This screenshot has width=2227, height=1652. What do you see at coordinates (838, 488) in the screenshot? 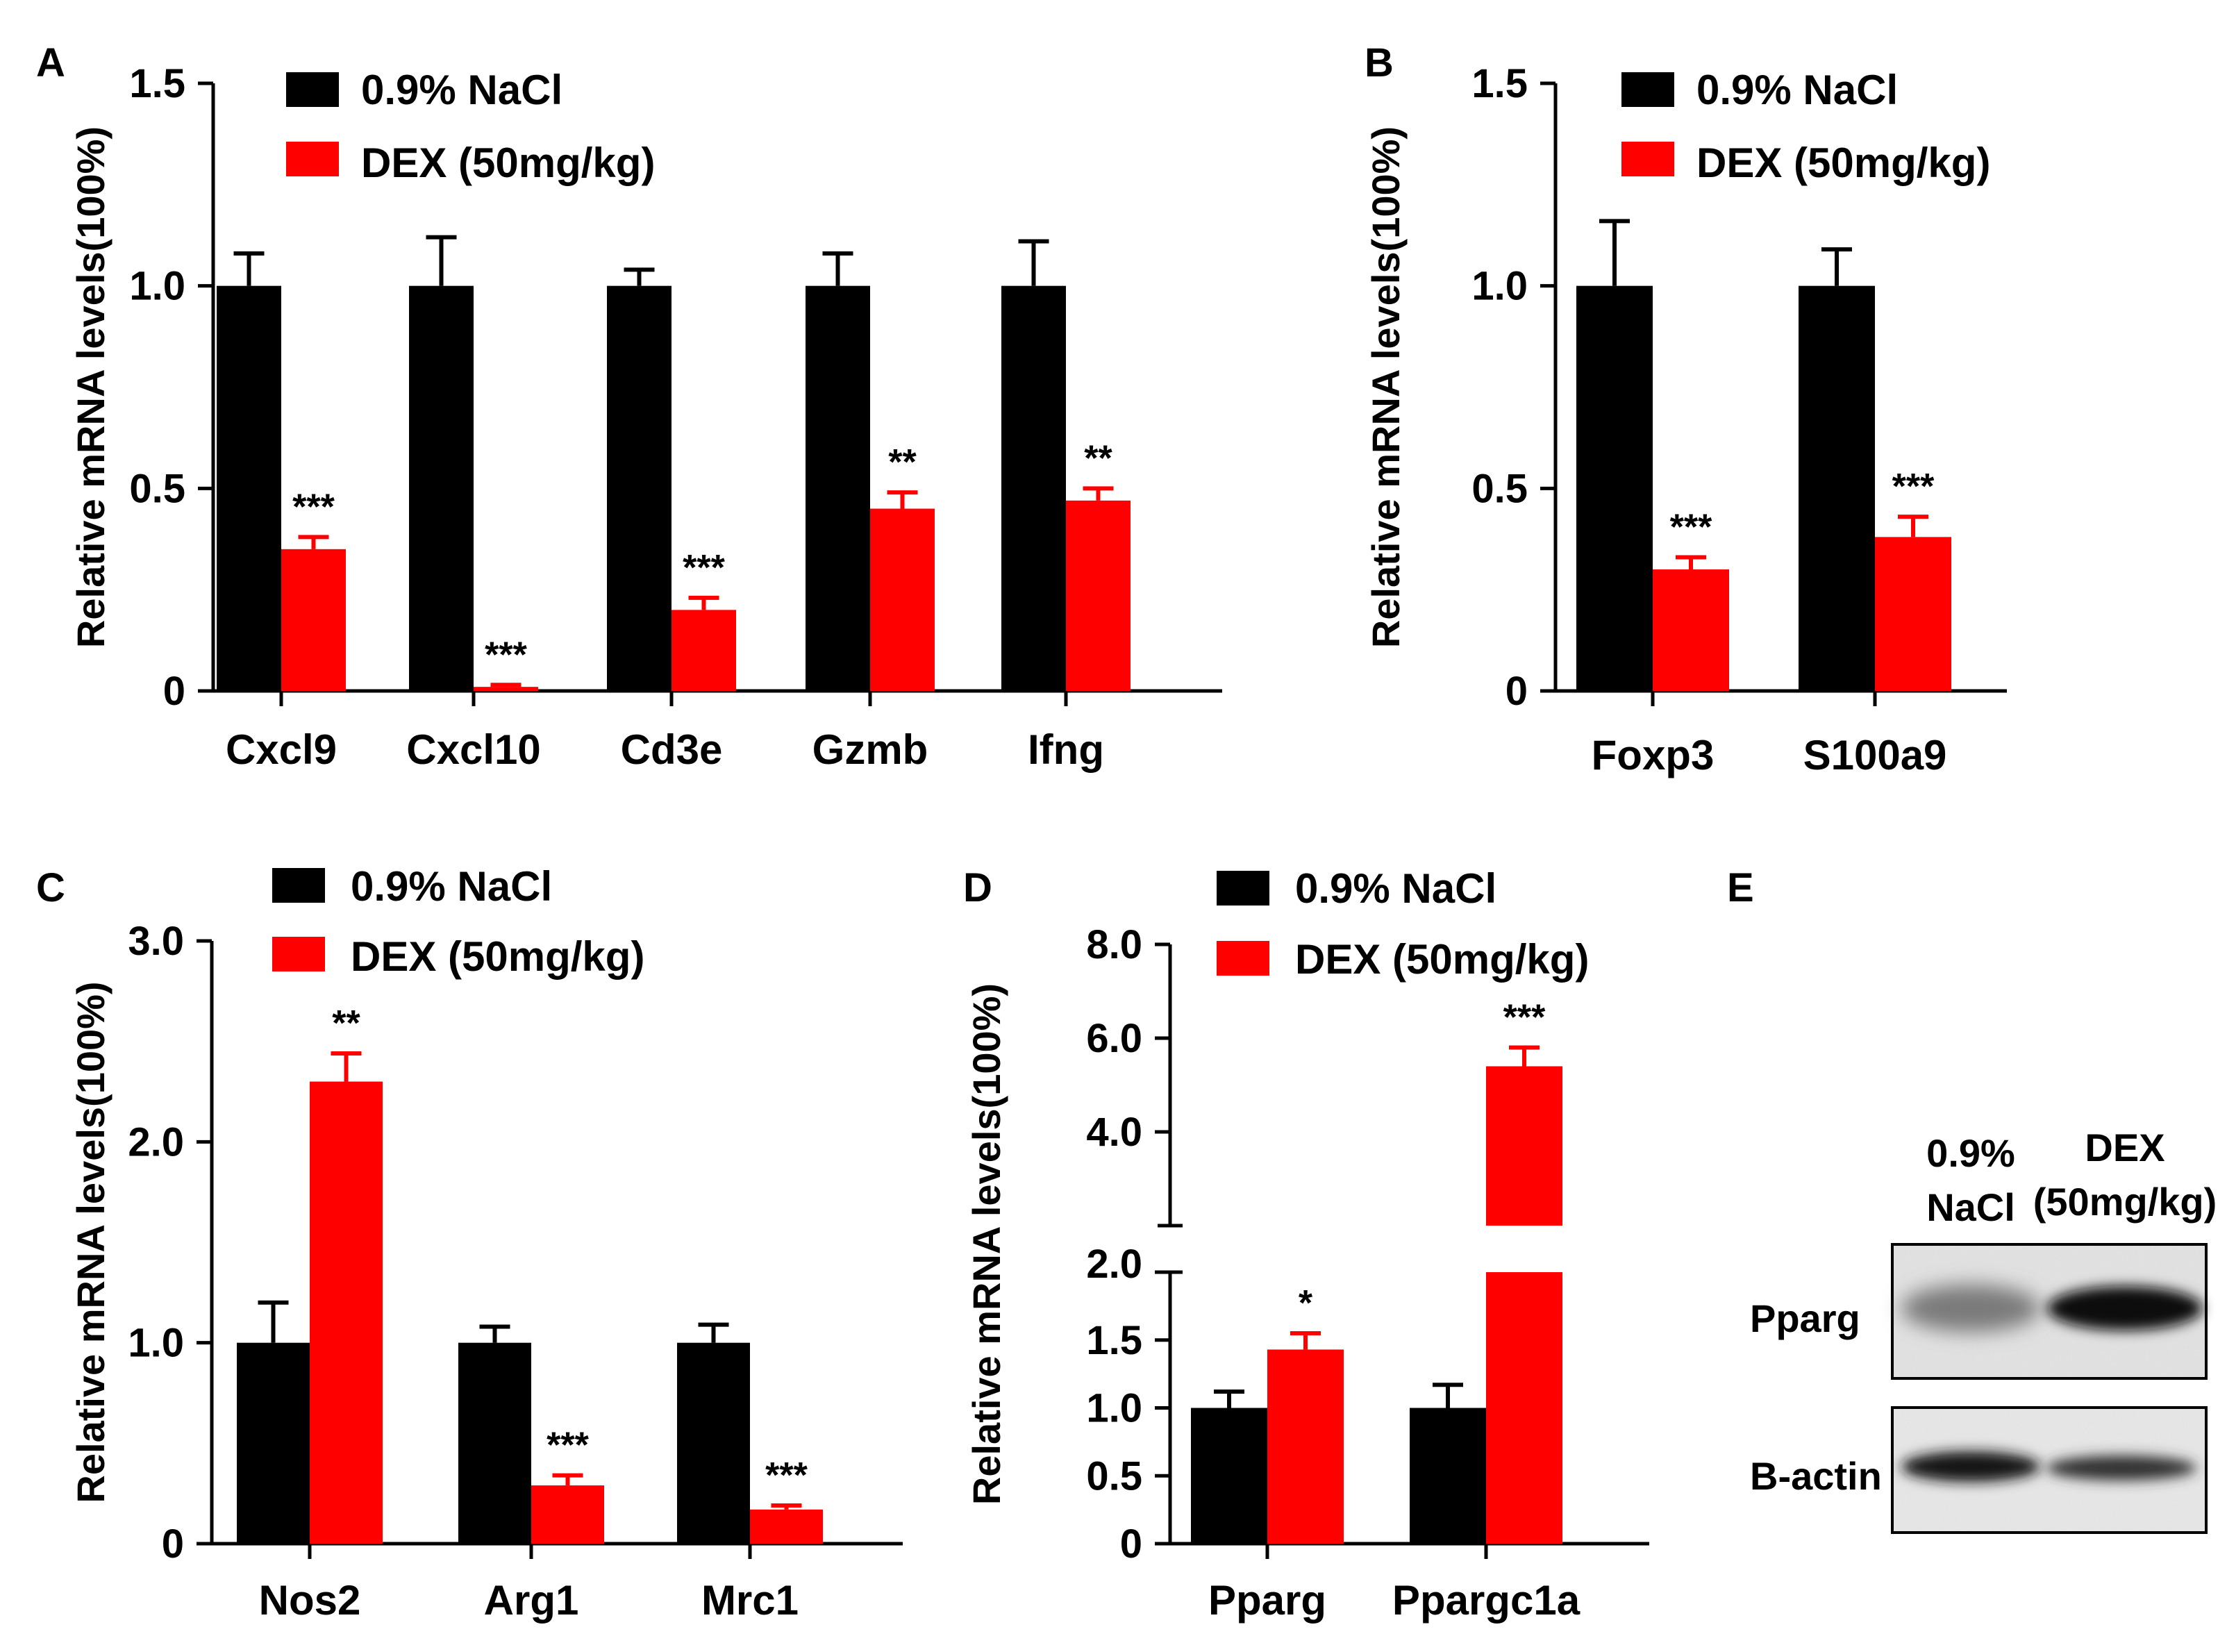
I see `bar-control-gzmb` at bounding box center [838, 488].